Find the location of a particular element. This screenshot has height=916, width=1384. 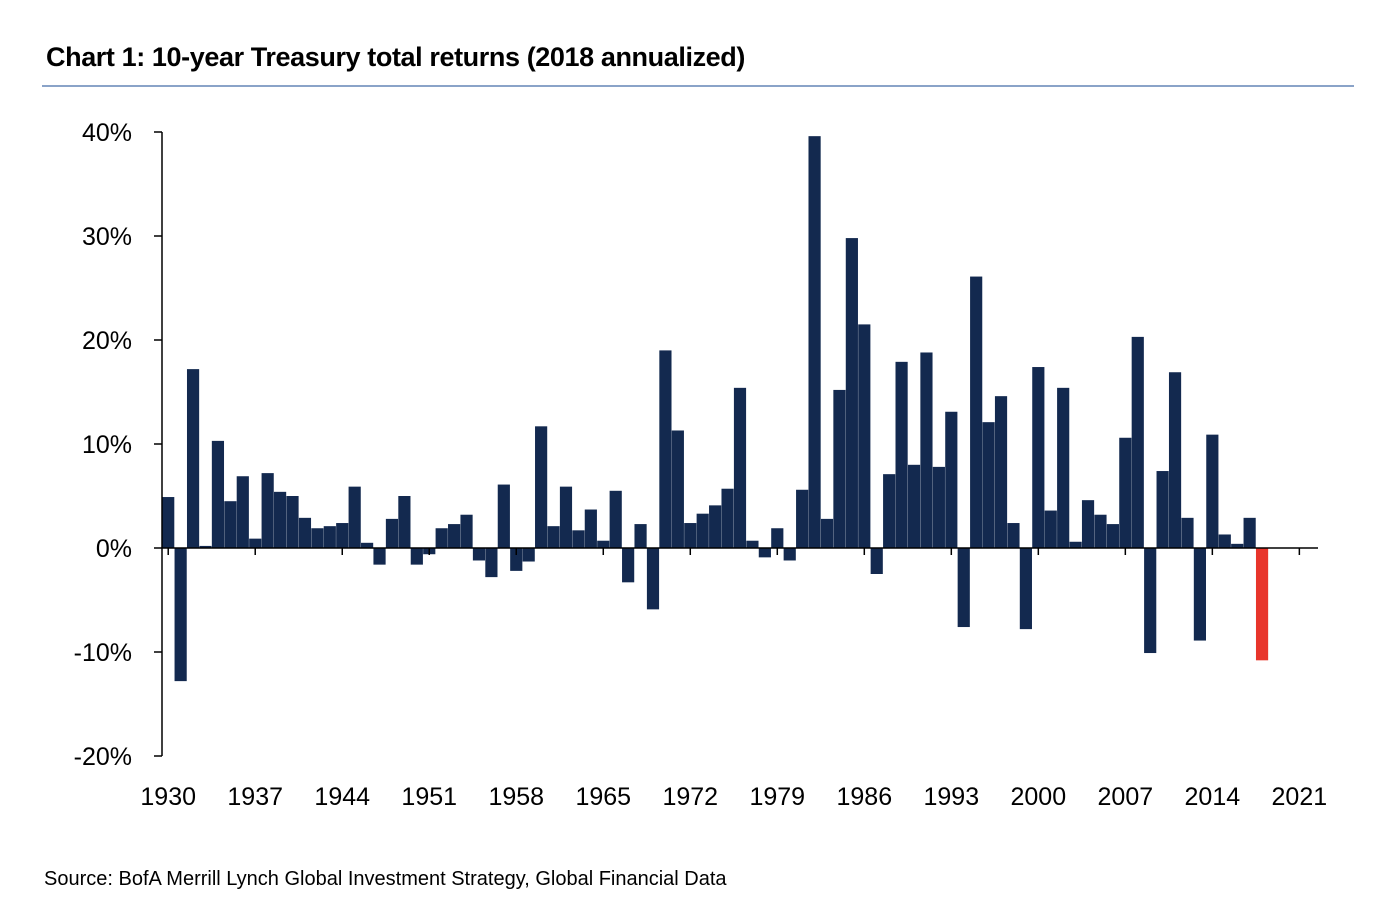

bar-1938 is located at coordinates (267, 510).